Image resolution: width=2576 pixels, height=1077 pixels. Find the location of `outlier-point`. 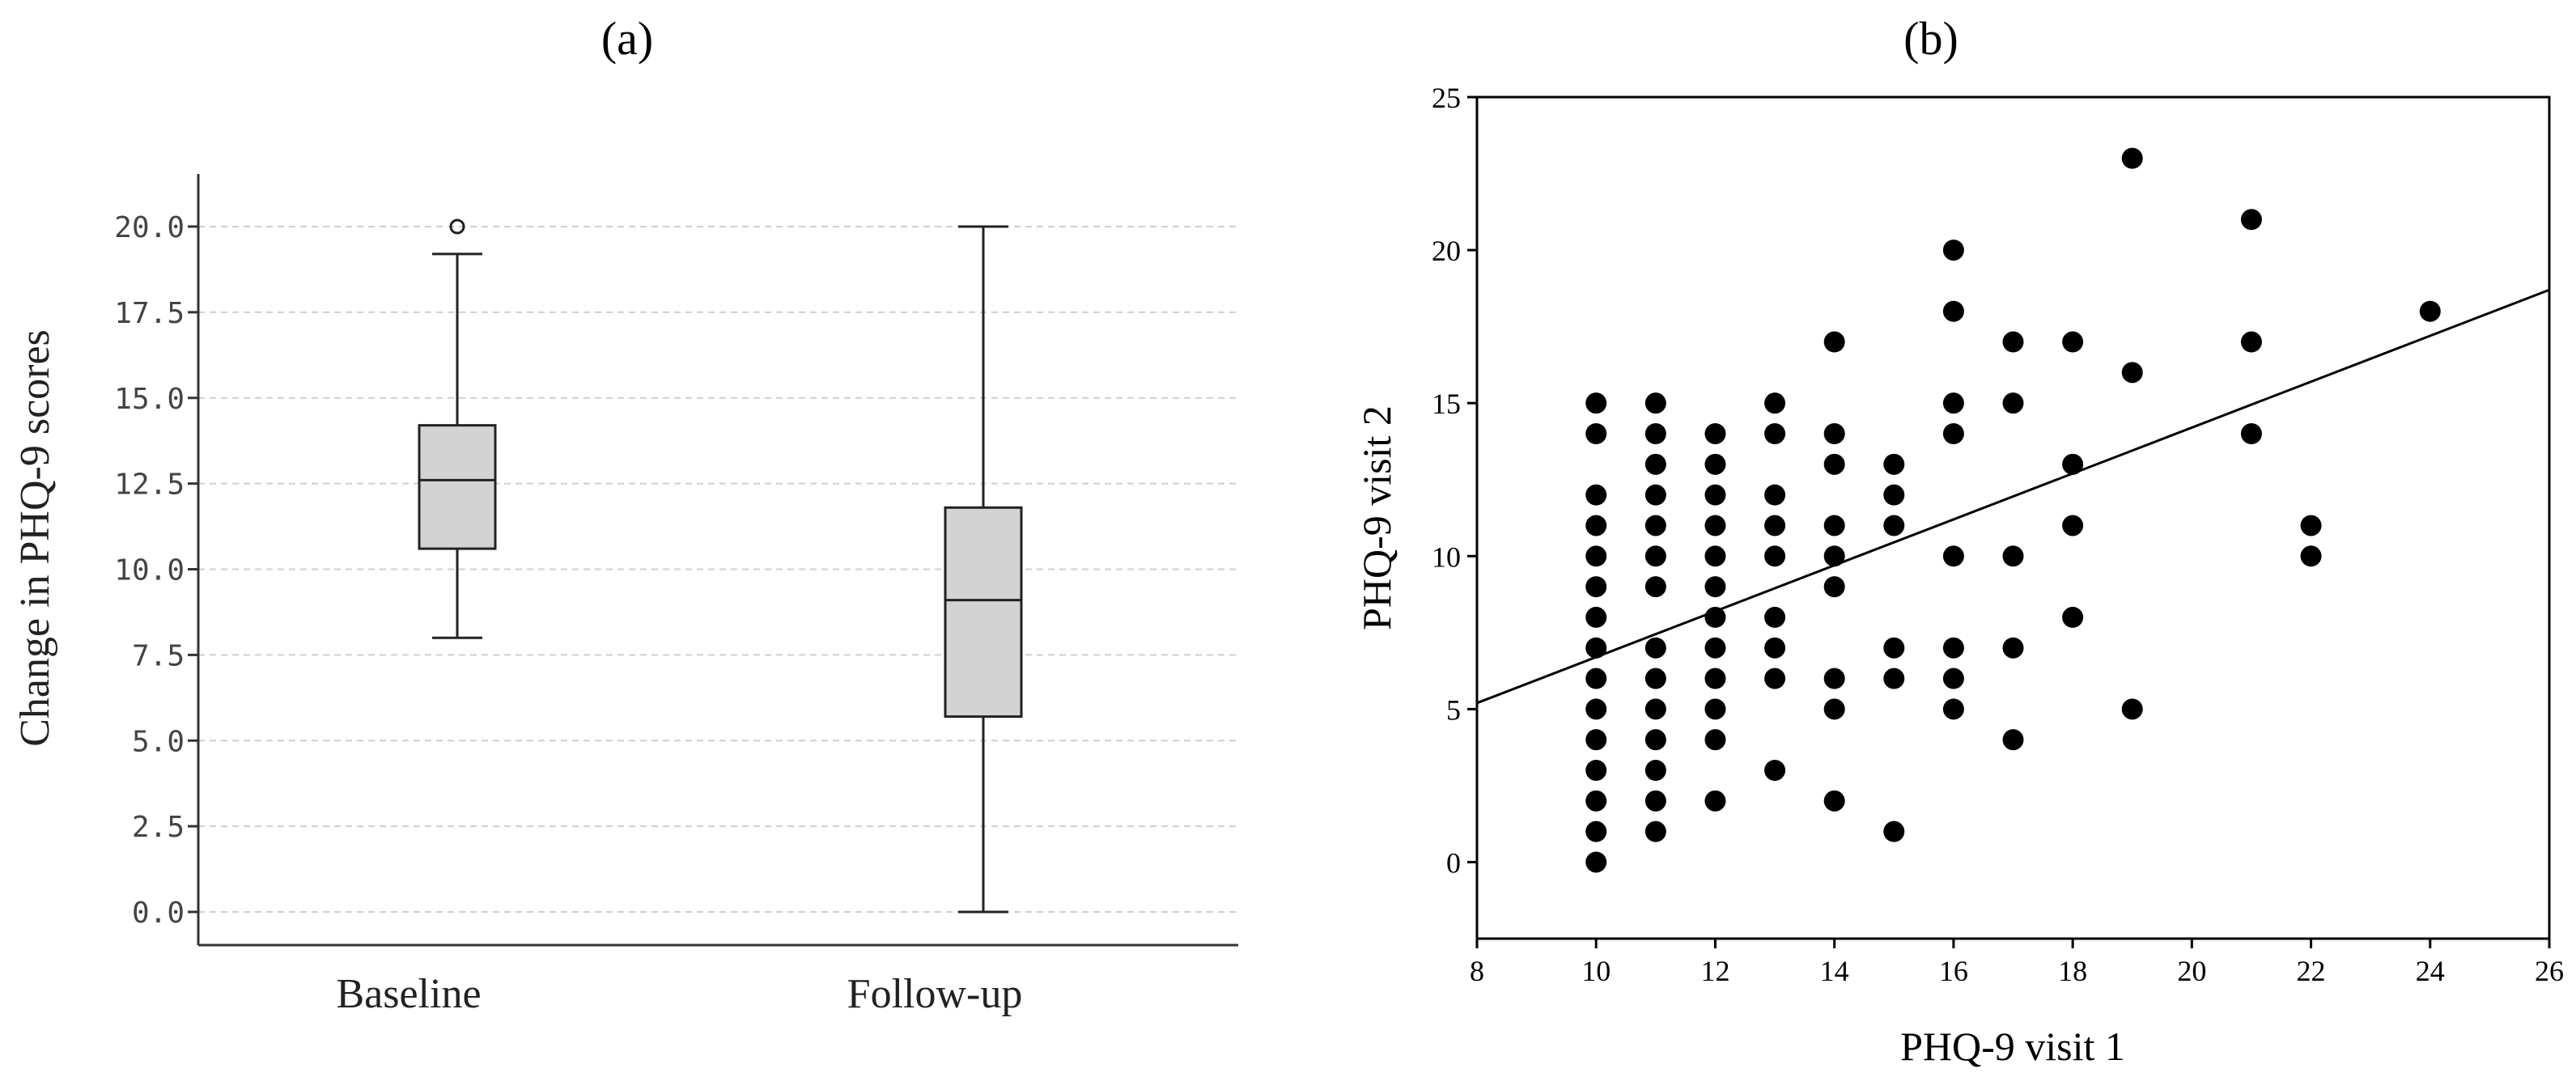

outlier-point is located at coordinates (457, 227).